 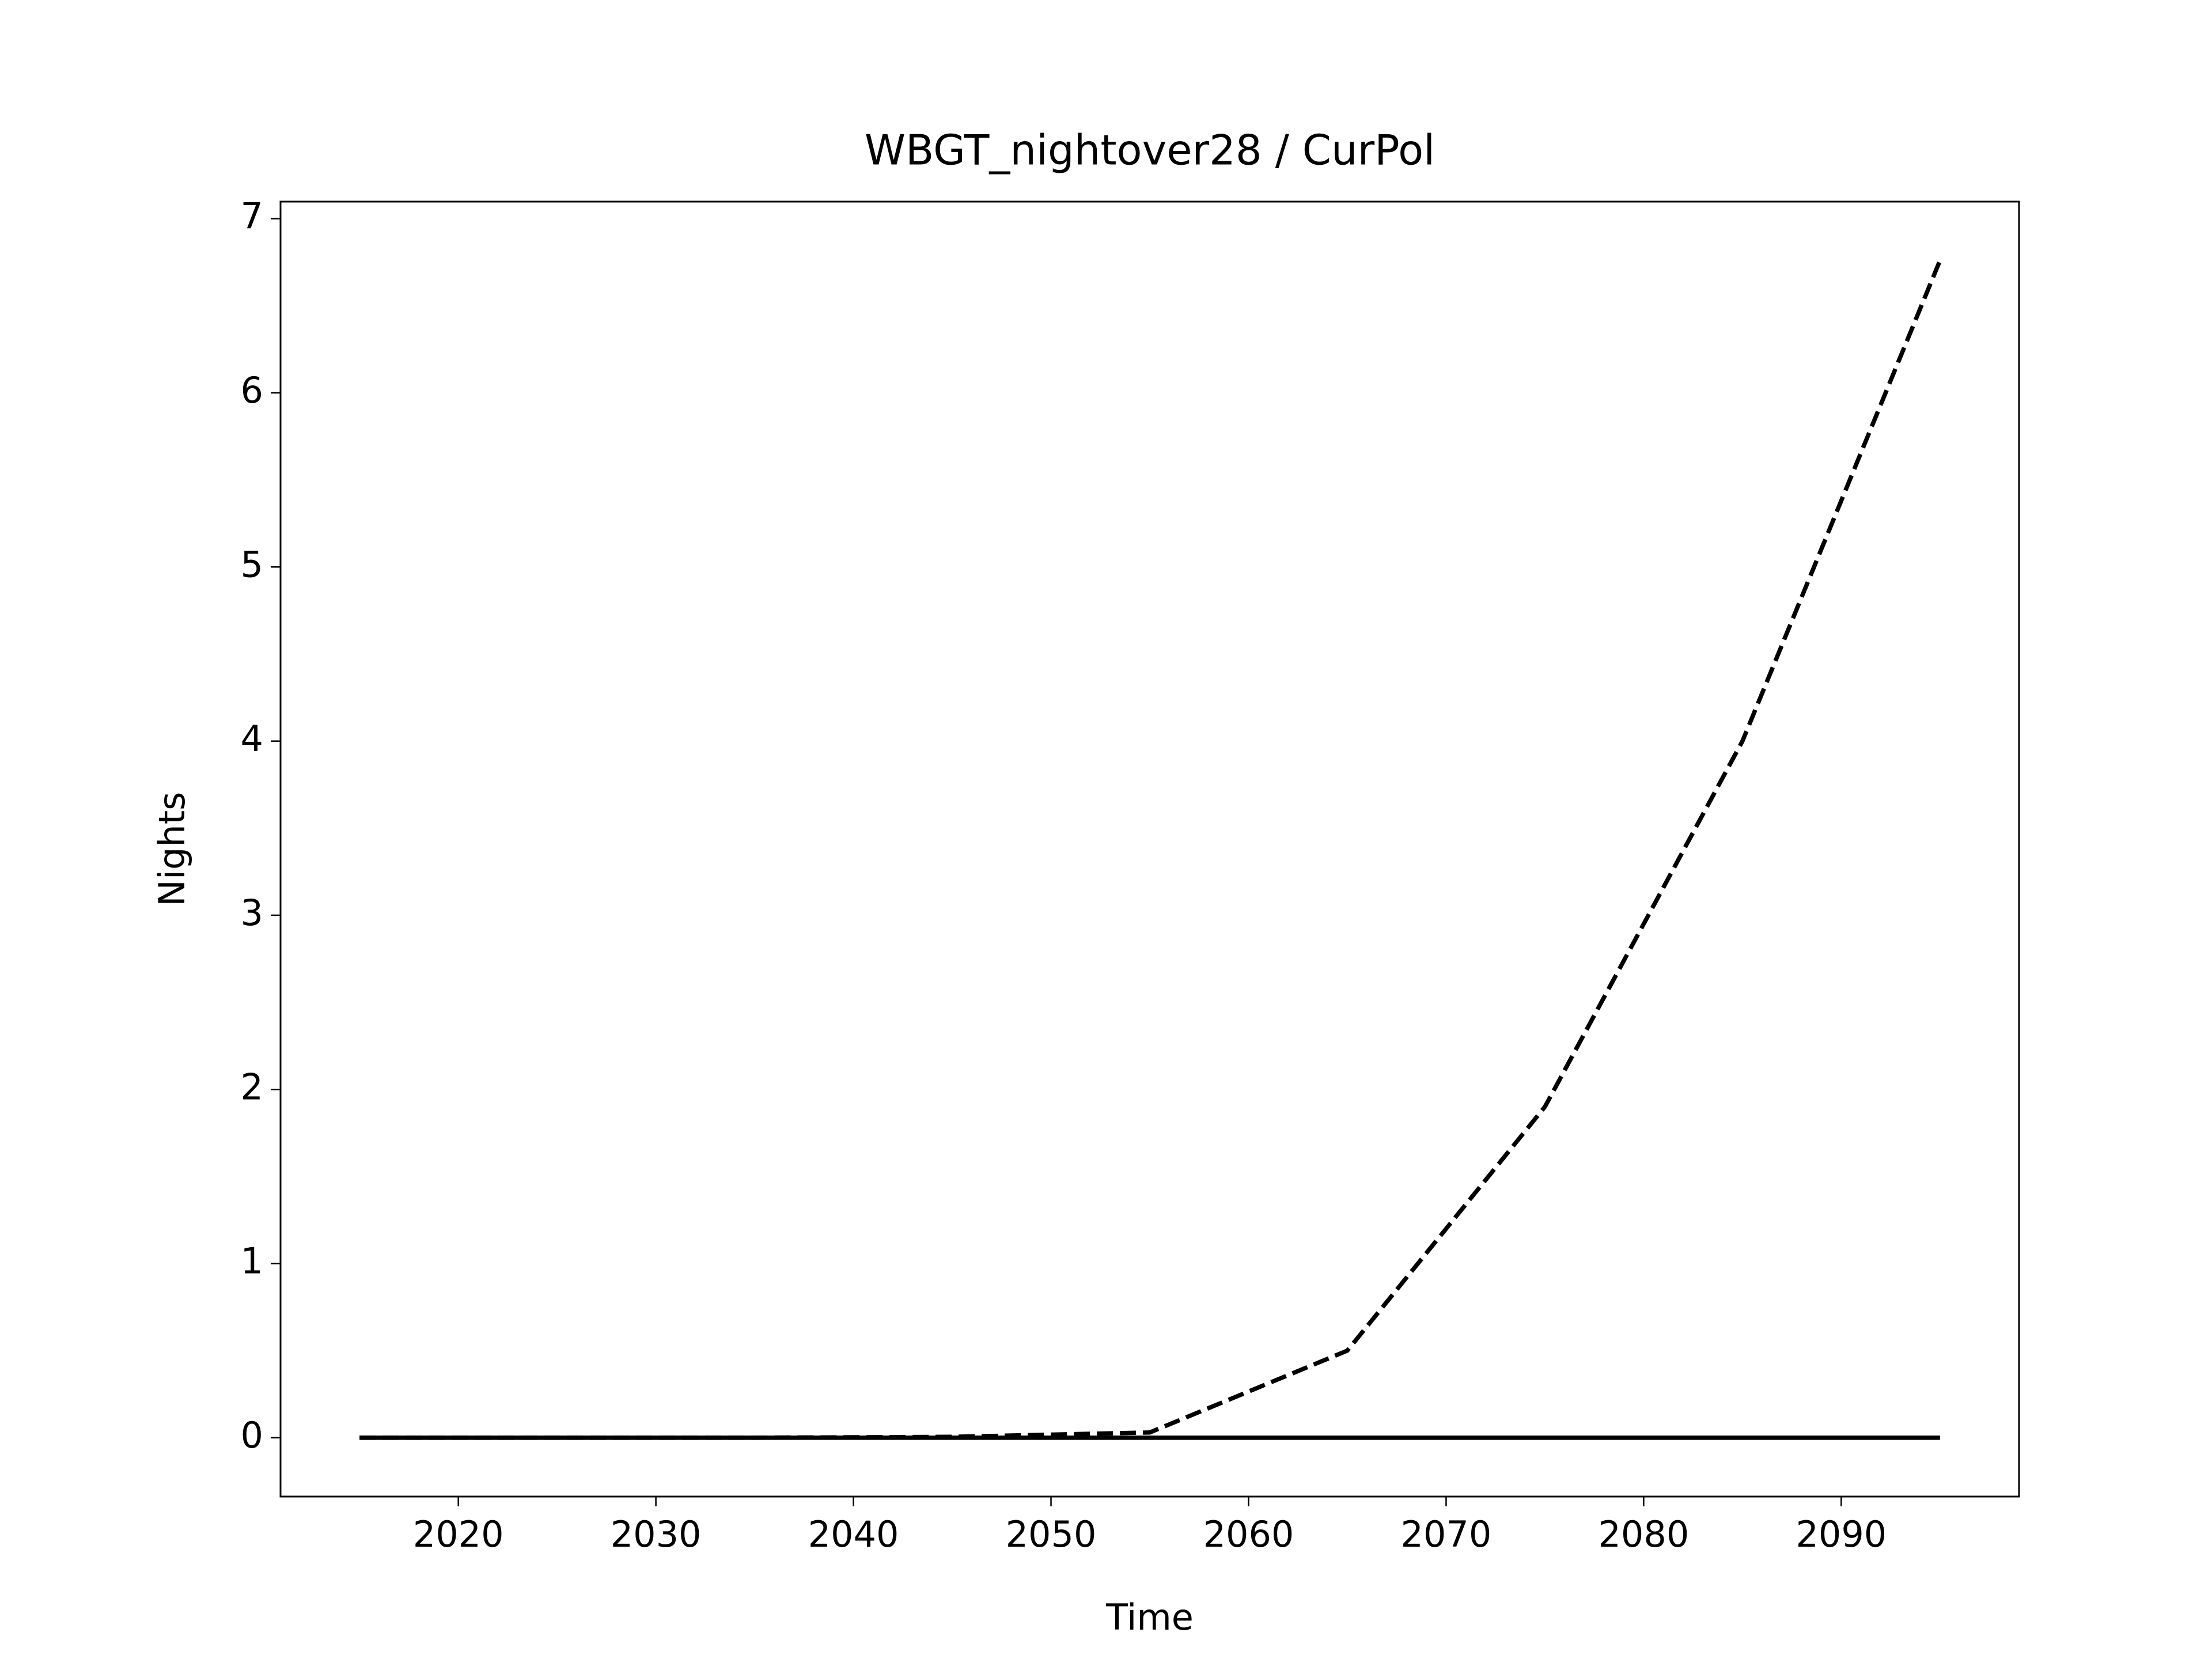 I want to click on x-tick-label: 2090, so click(x=1841, y=1534).